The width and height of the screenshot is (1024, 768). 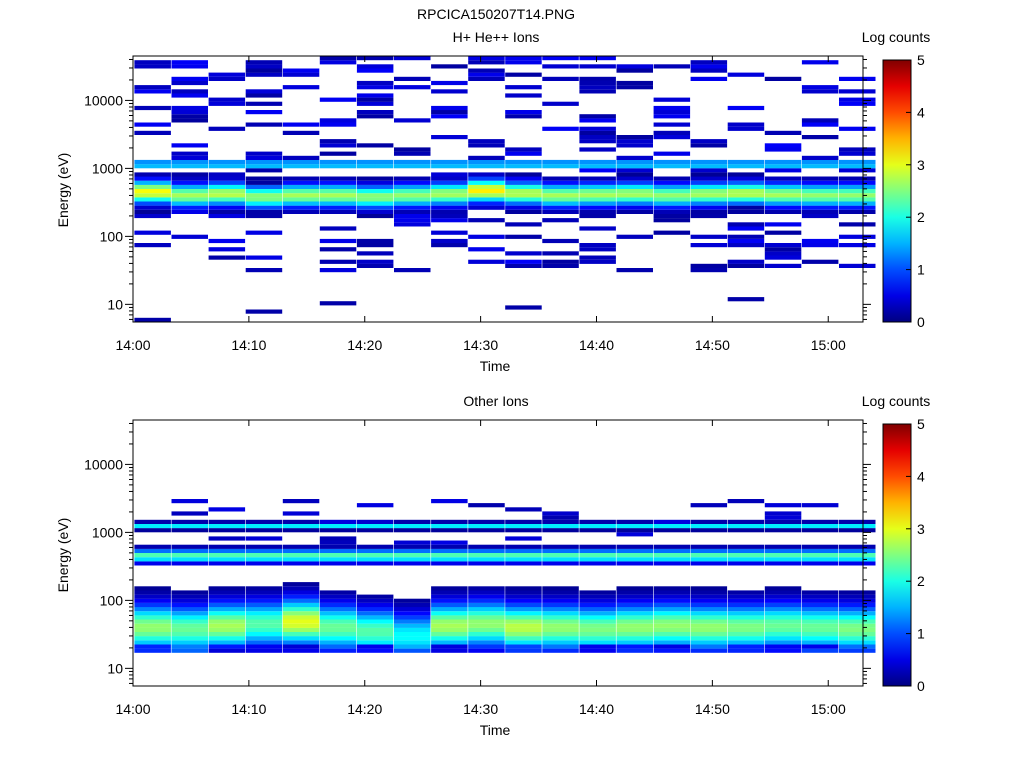 What do you see at coordinates (112, 600) in the screenshot?
I see `y-tick-label: 100` at bounding box center [112, 600].